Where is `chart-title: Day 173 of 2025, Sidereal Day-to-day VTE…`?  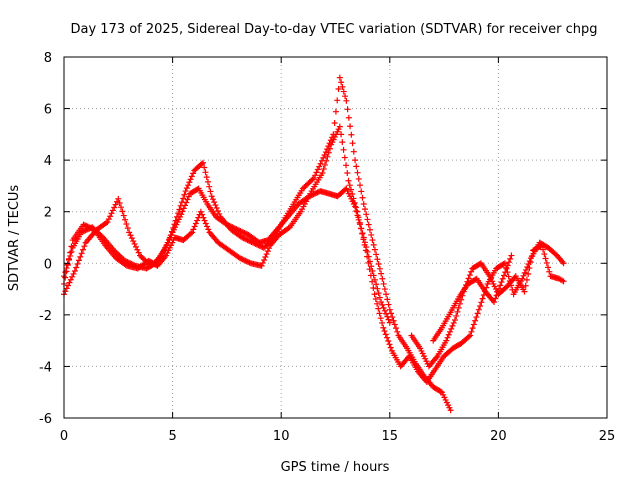
chart-title: Day 173 of 2025, Sidereal Day-to-day VTE… is located at coordinates (333, 29).